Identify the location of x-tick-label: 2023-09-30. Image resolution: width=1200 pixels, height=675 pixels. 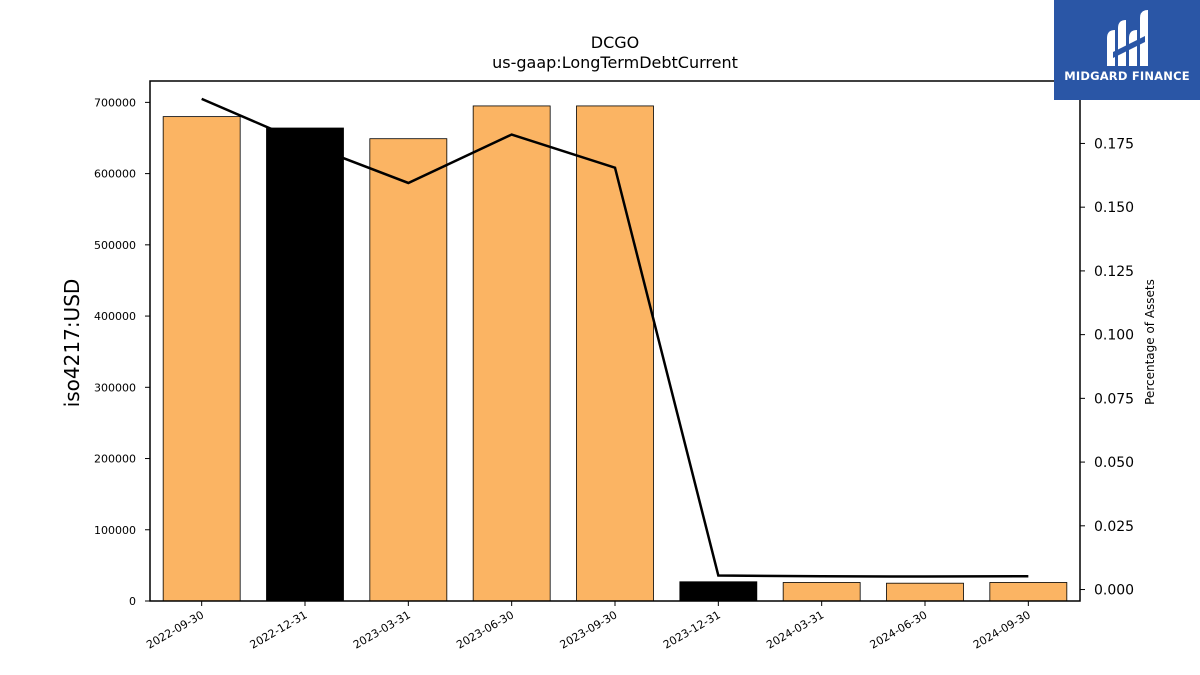
(589, 629).